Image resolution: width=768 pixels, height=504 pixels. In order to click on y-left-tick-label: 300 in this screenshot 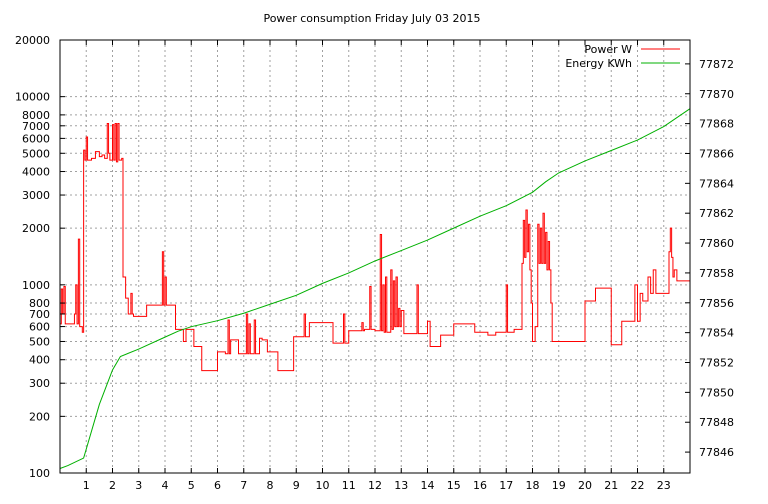, I will do `click(39, 383)`.